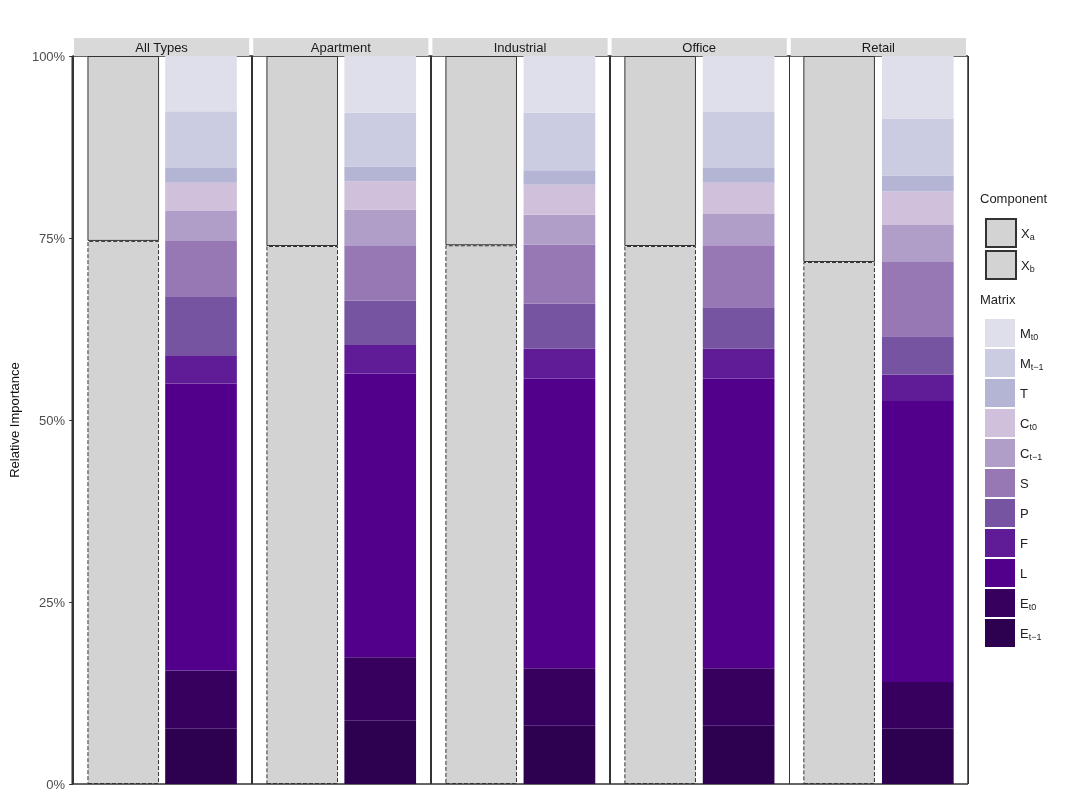 The width and height of the screenshot is (1075, 798). I want to click on legend-label: T, so click(1024, 393).